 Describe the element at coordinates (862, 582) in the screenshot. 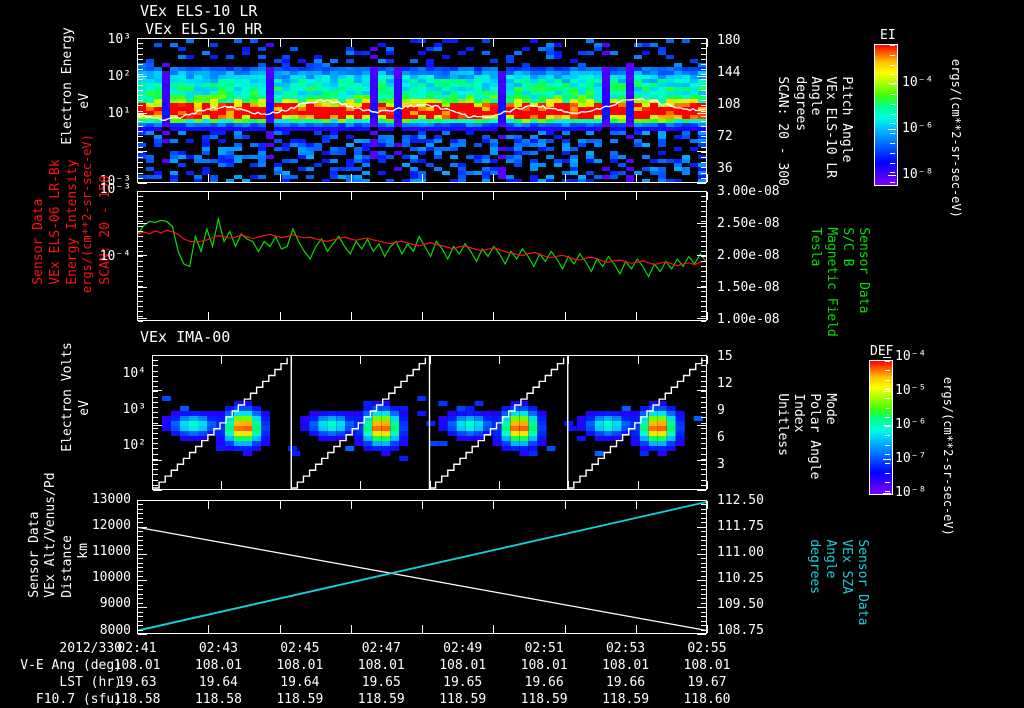

I see `panel4-right-sensor-data: Sensor Data` at that location.